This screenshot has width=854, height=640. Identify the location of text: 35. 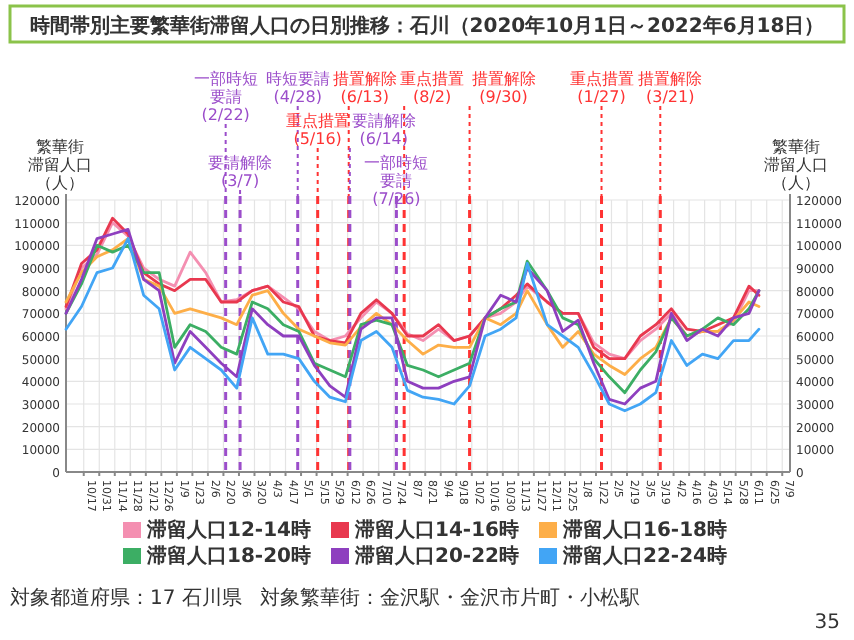
(827, 623).